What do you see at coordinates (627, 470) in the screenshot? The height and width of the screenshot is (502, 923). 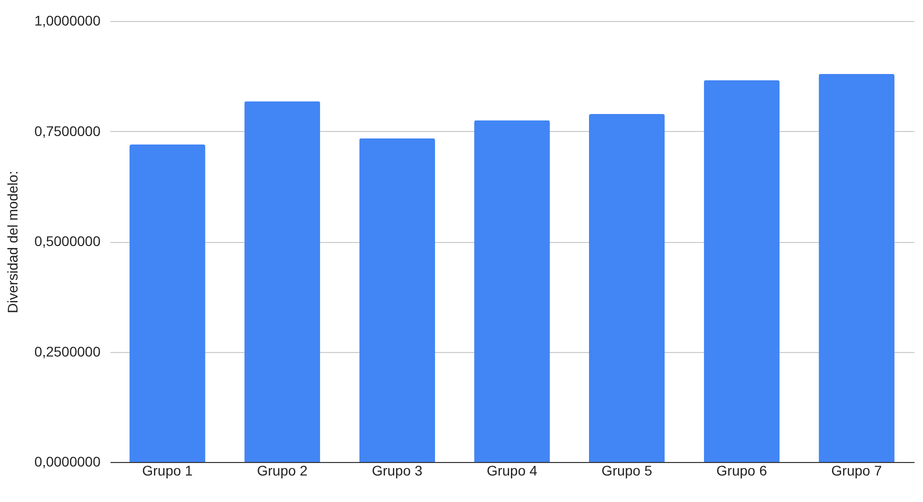 I see `x-tick-label: Grupo 5` at bounding box center [627, 470].